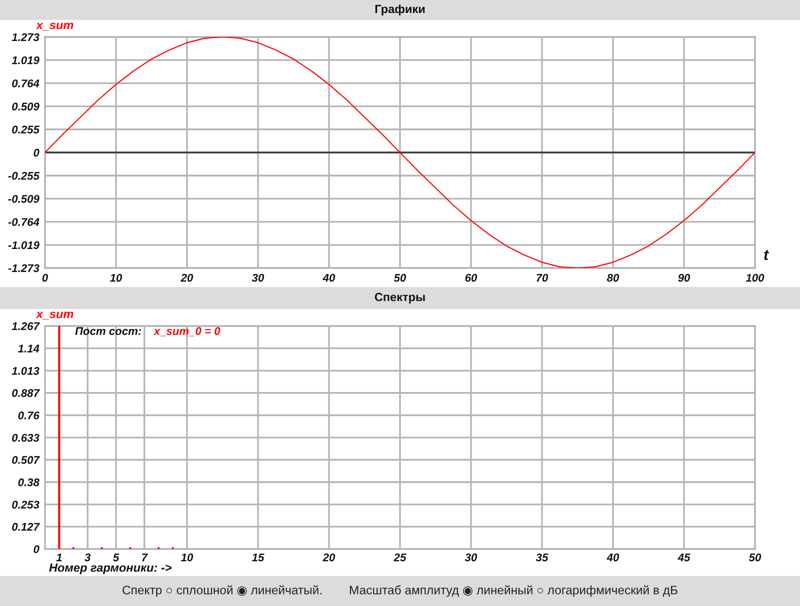  Describe the element at coordinates (186, 331) in the screenshot. I see `annotation: x_sum_0 = 0` at that location.